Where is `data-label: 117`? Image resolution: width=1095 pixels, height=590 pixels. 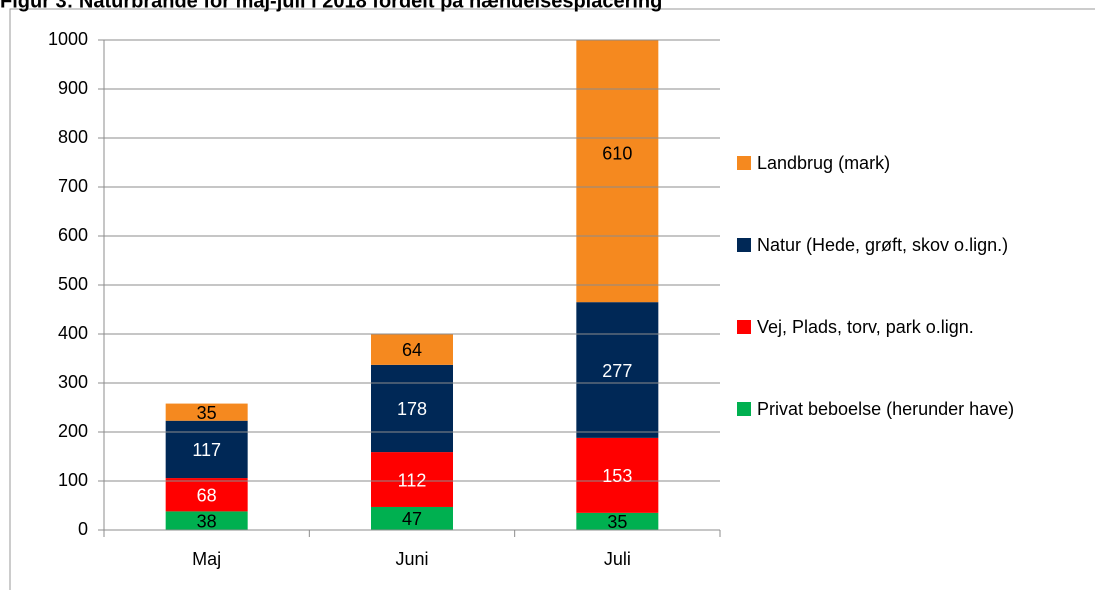 data-label: 117 is located at coordinates (206, 450).